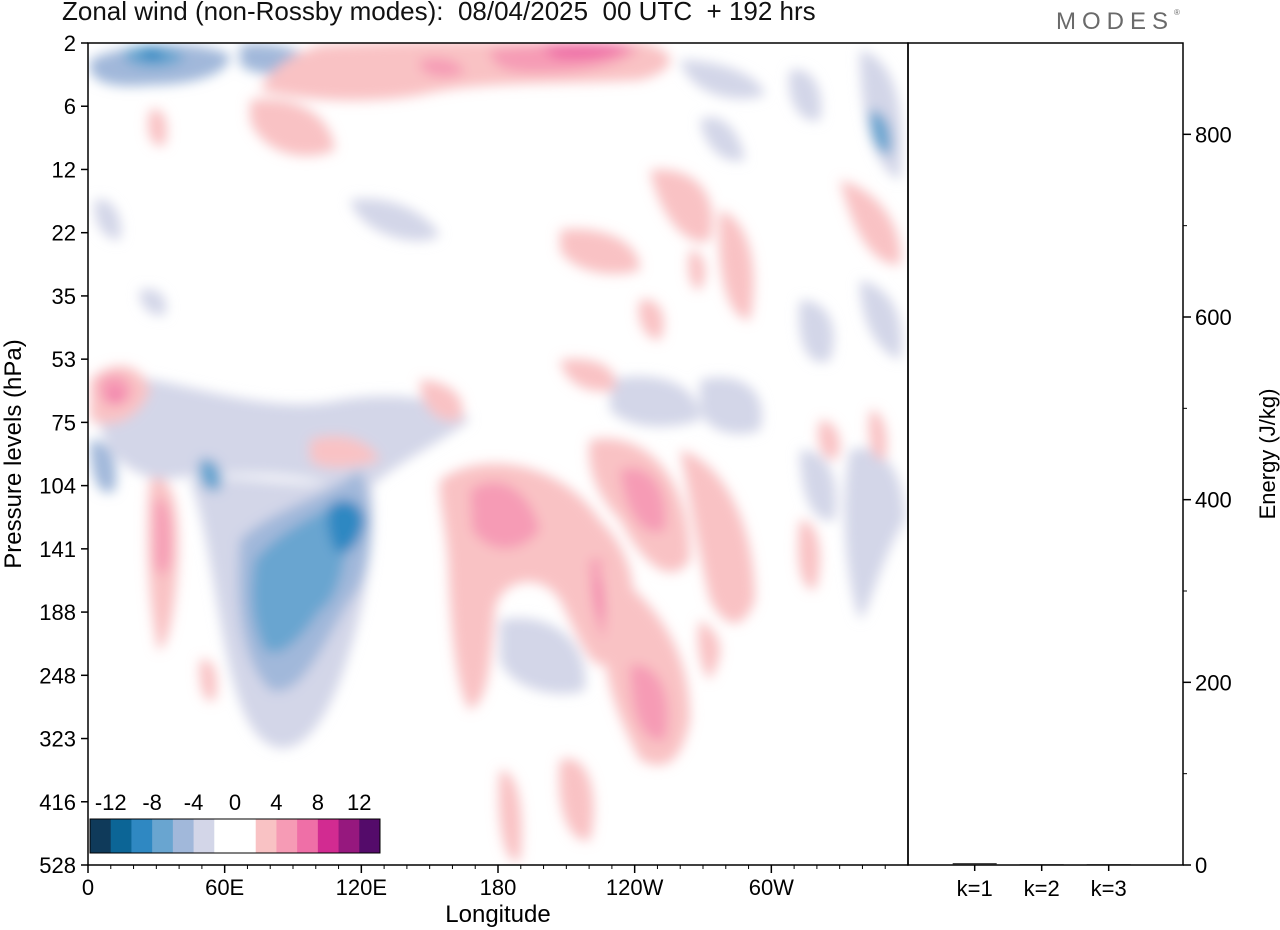 Image resolution: width=1280 pixels, height=930 pixels. Describe the element at coordinates (57, 486) in the screenshot. I see `y-tick-label: 104` at that location.